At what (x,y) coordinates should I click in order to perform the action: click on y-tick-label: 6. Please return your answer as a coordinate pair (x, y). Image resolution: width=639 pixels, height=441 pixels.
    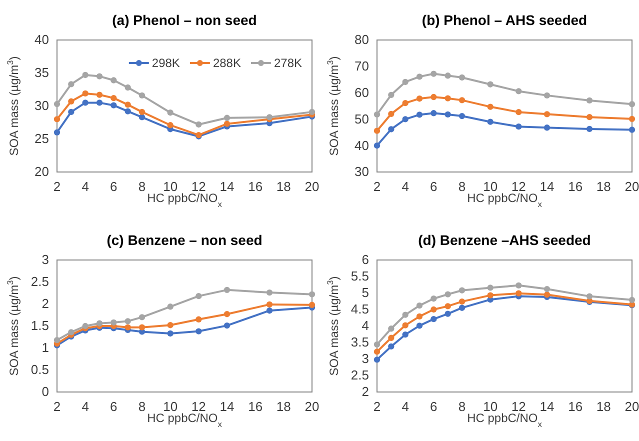
    Looking at the image, I should click on (365, 260).